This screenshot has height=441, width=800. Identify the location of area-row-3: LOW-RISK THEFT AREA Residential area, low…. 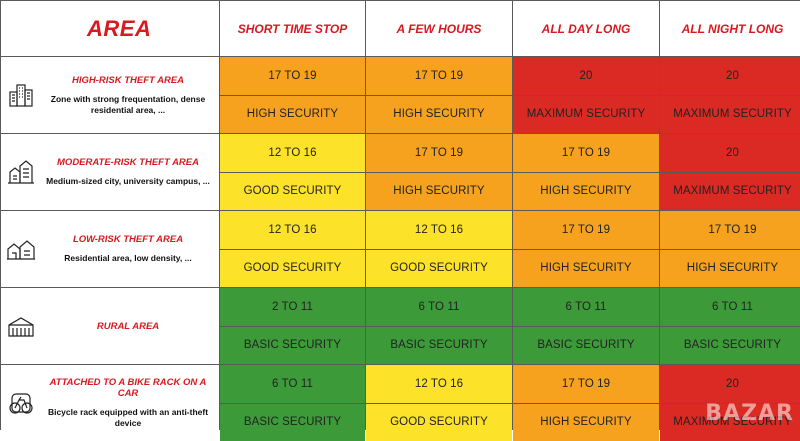
(110, 249).